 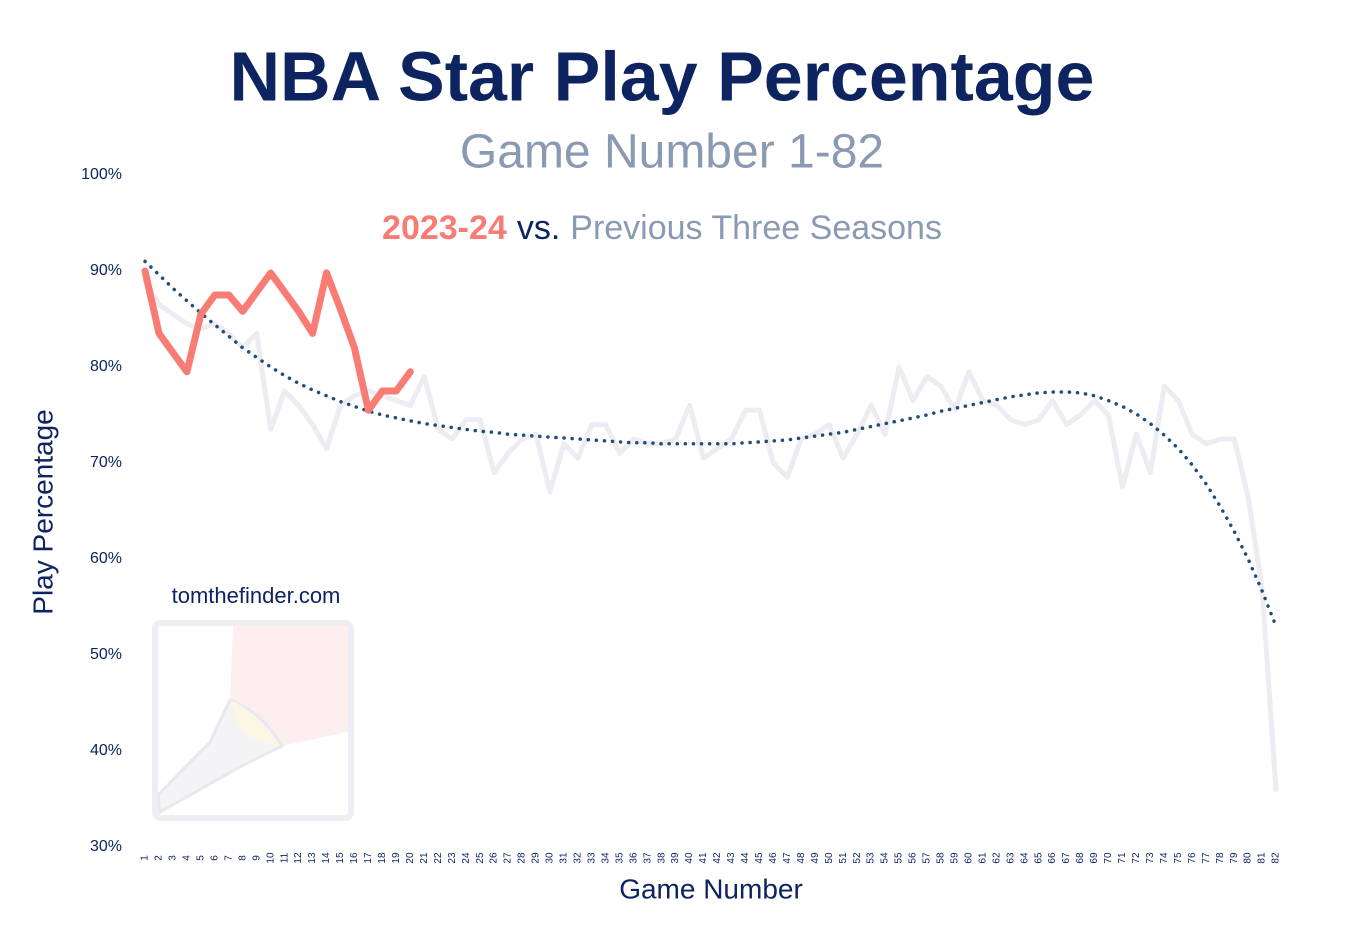 What do you see at coordinates (256, 595) in the screenshot?
I see `annotation: tomthefinder.com` at bounding box center [256, 595].